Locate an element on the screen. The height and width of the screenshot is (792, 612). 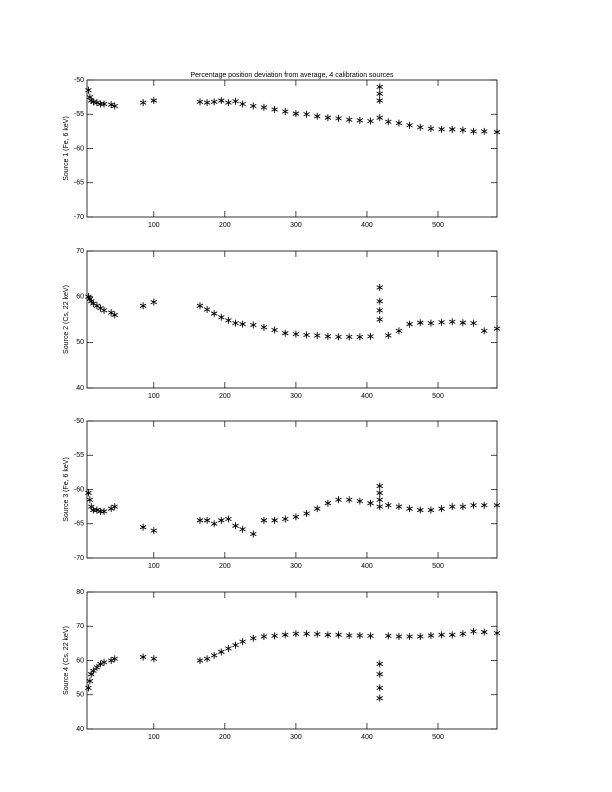
y-tick-label: -70 is located at coordinates (79, 558).